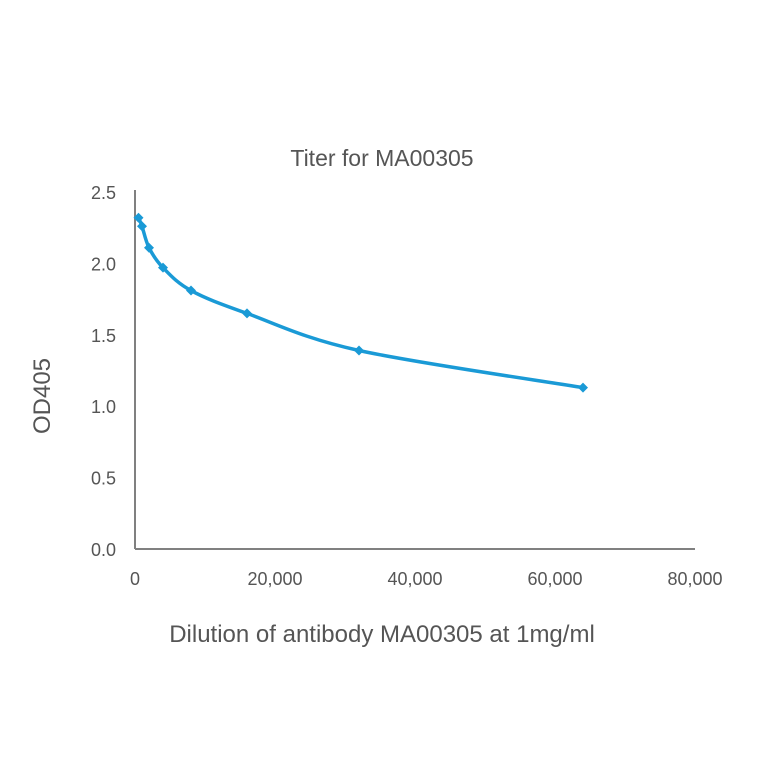  I want to click on series-markers, so click(360, 302).